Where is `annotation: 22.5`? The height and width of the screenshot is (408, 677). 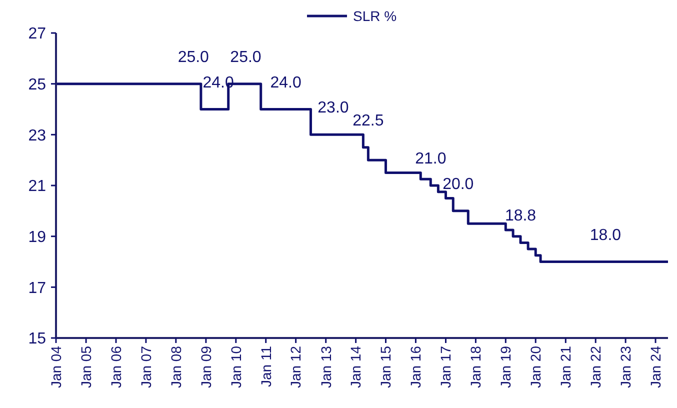
annotation: 22.5 is located at coordinates (368, 121).